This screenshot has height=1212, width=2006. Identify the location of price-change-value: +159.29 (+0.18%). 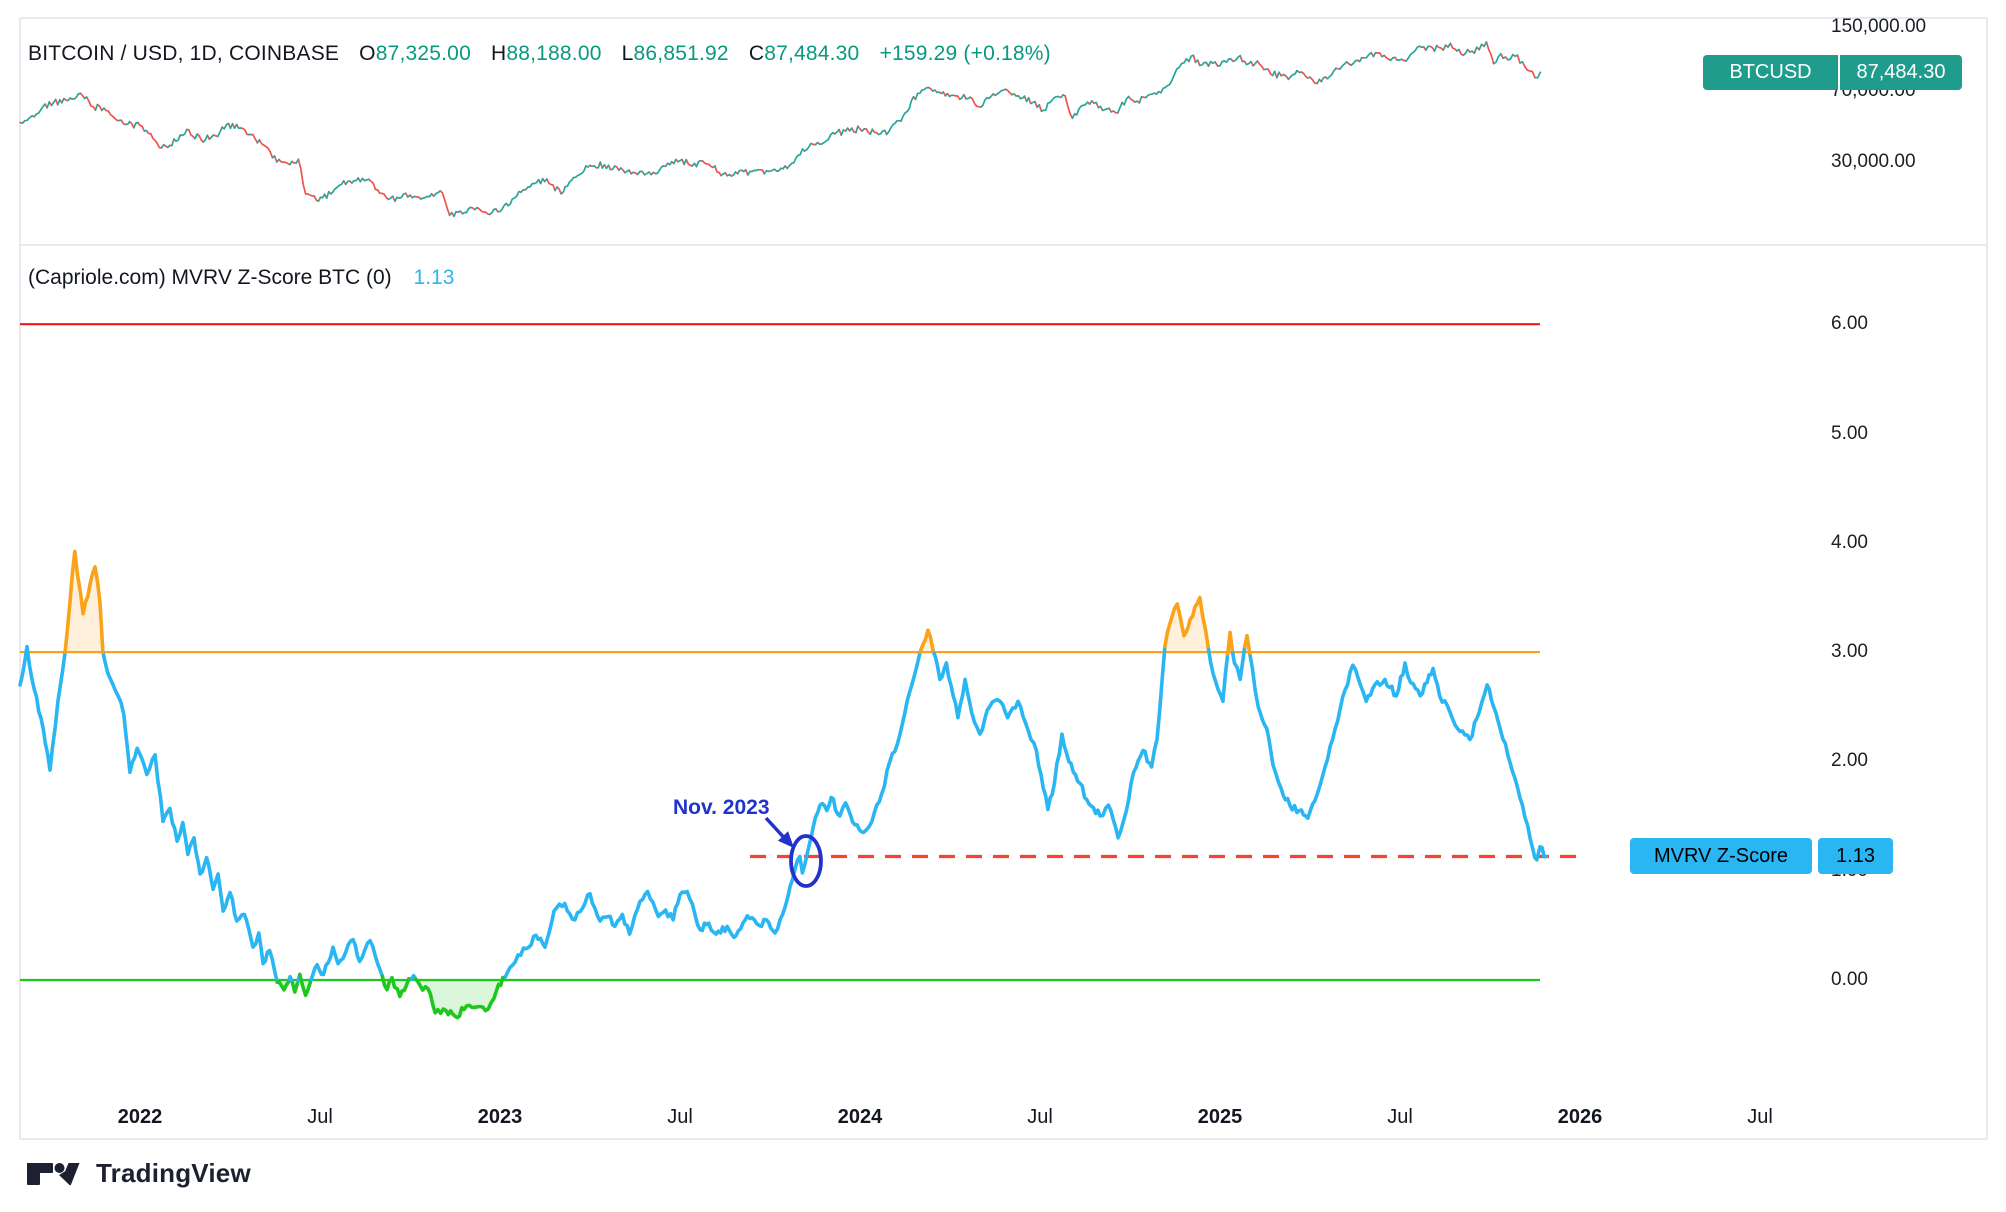
(965, 53).